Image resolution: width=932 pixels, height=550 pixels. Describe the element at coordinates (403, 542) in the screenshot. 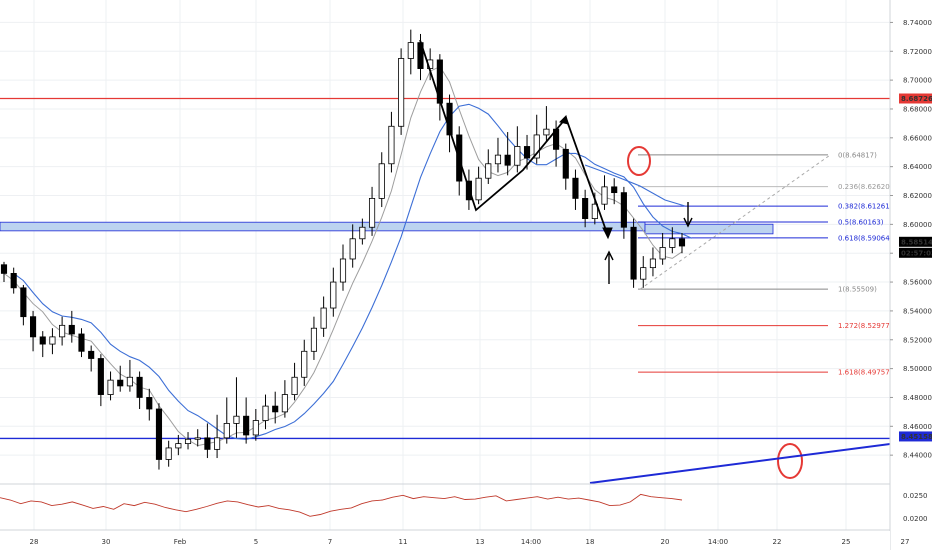

I see `time-tick-label: 11` at that location.